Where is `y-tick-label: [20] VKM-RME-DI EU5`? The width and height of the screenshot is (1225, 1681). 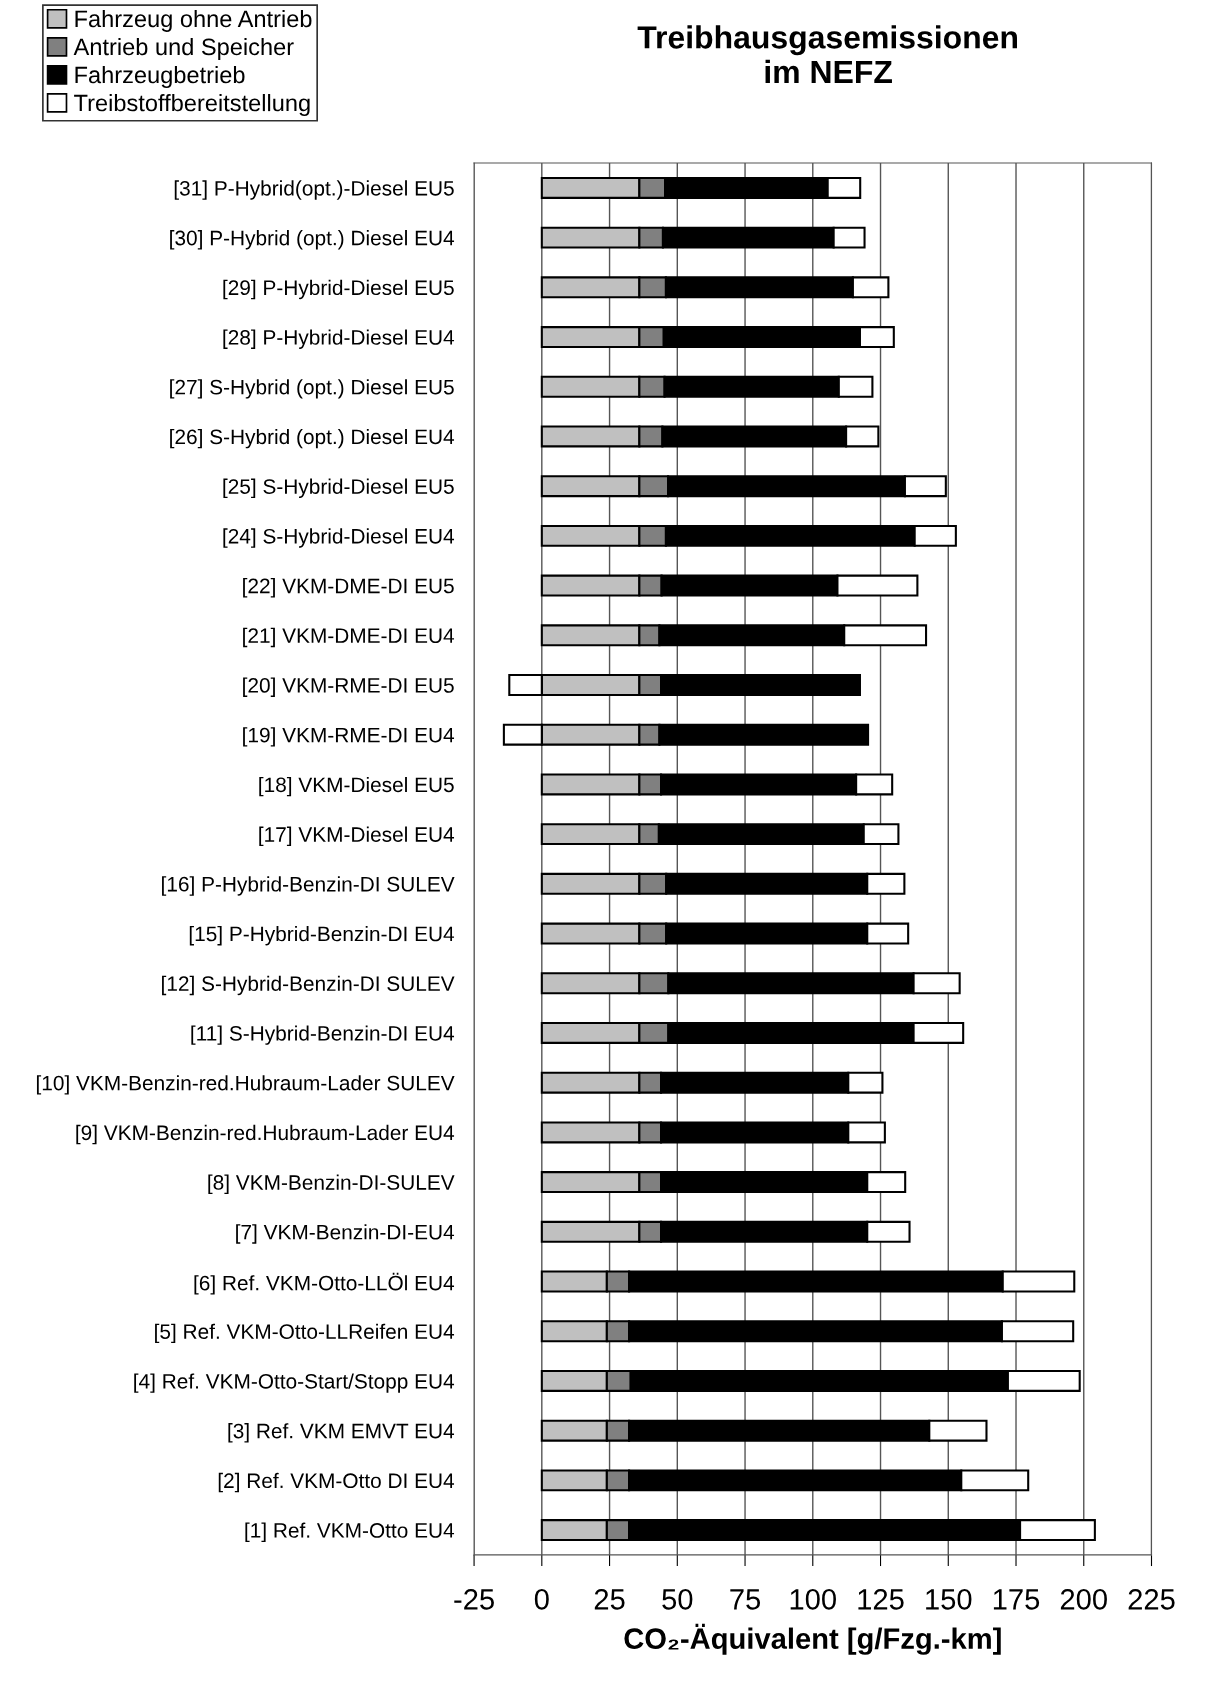
y-tick-label: [20] VKM-RME-DI EU5 is located at coordinates (348, 687).